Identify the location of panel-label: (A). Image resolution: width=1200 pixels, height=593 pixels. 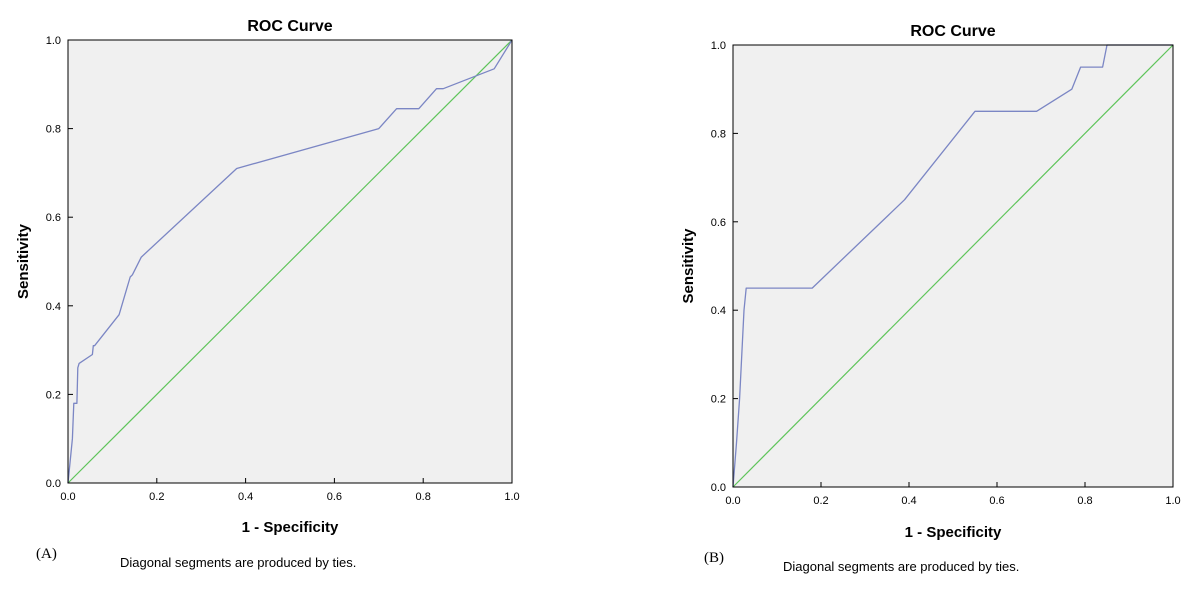
(46, 554).